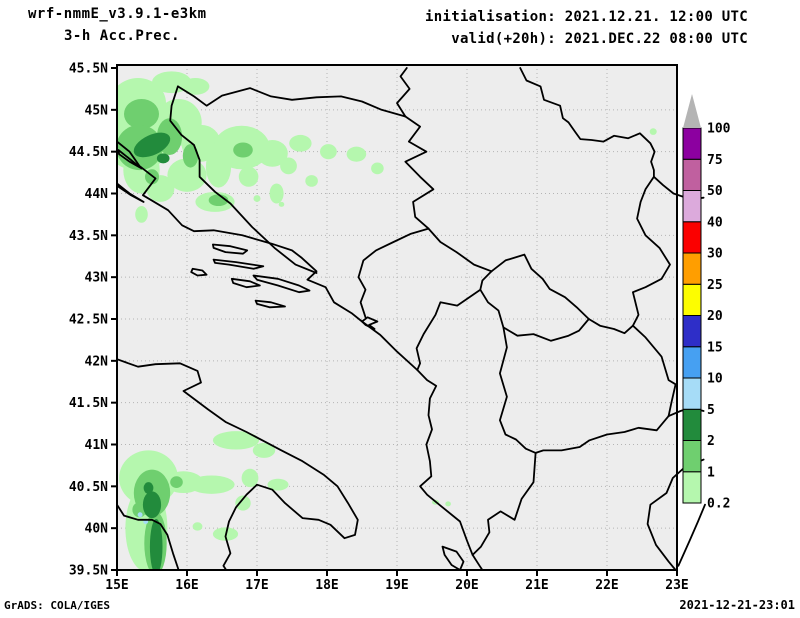  What do you see at coordinates (737, 605) in the screenshot?
I see `creation-timestamp: 2021-12-21-23:01` at bounding box center [737, 605].